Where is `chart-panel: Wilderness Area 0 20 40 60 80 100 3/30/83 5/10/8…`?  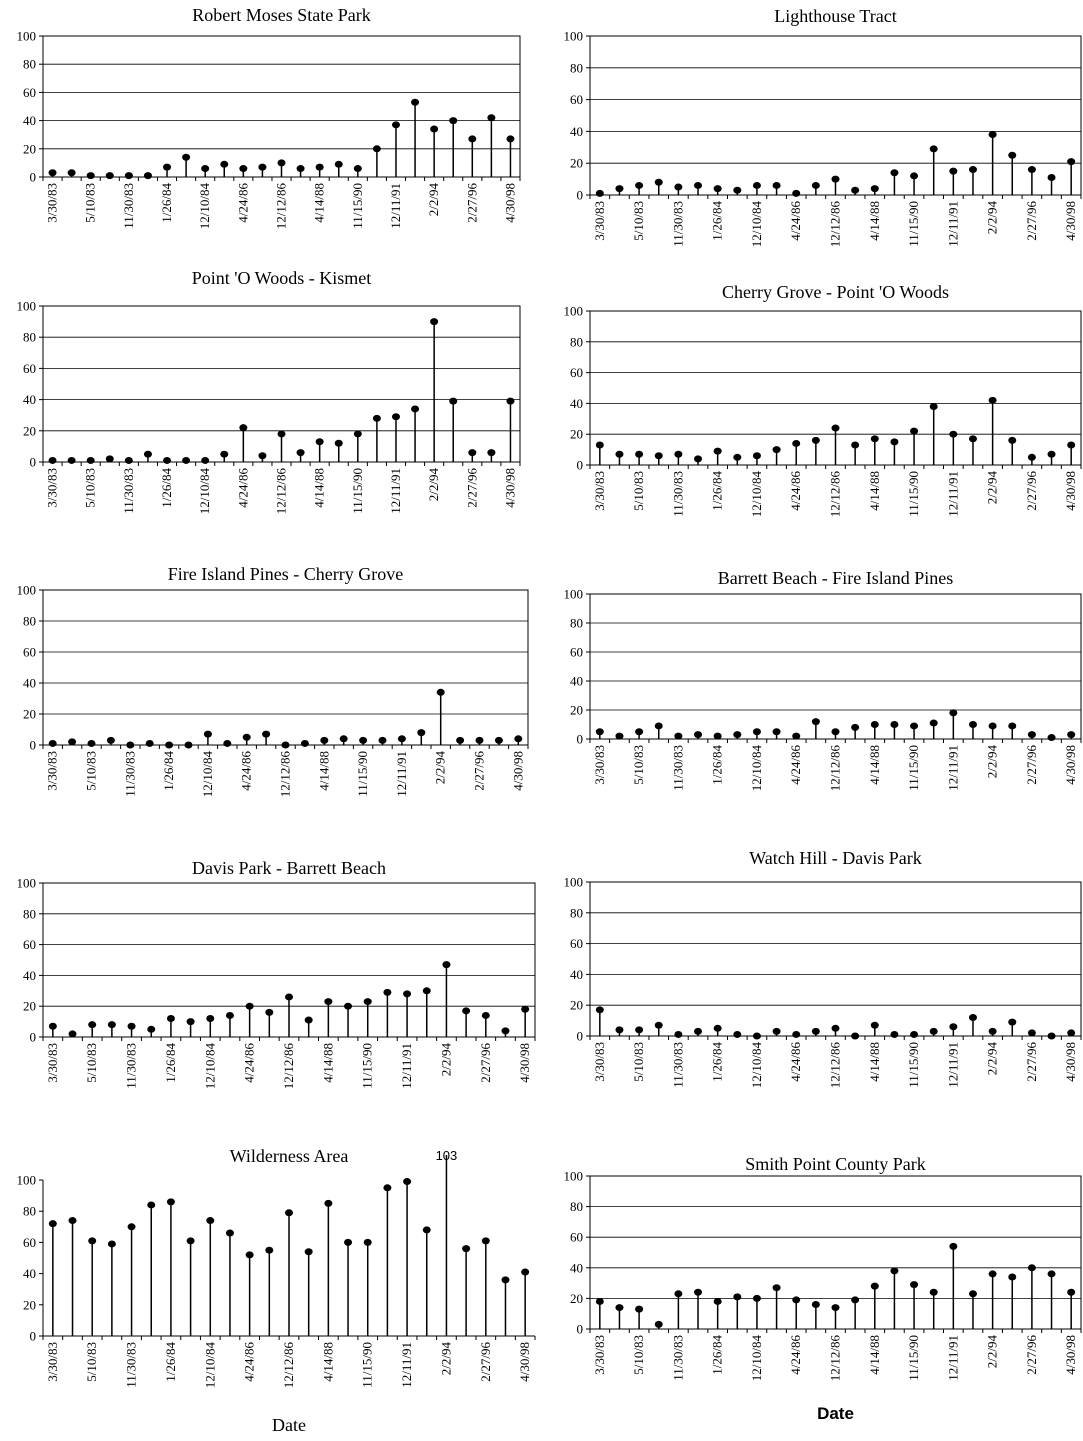 chart-panel: Wilderness Area 0 20 40 60 80 100 3/30/83 5/10/8… is located at coordinates (276, 1290).